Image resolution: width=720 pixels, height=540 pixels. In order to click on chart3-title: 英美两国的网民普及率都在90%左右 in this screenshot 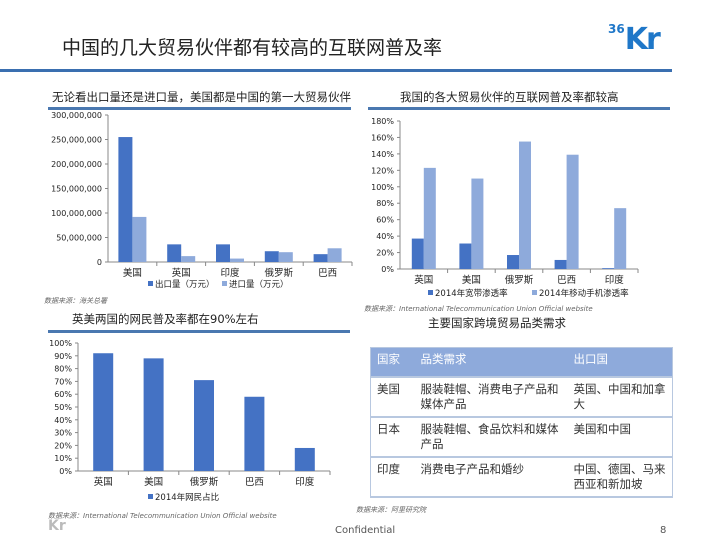, I will do `click(165, 319)`.